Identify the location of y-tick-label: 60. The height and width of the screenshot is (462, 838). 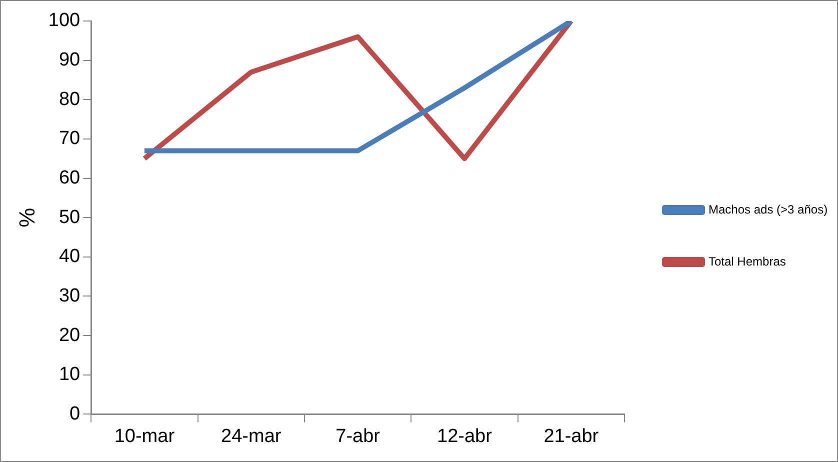
(69, 178).